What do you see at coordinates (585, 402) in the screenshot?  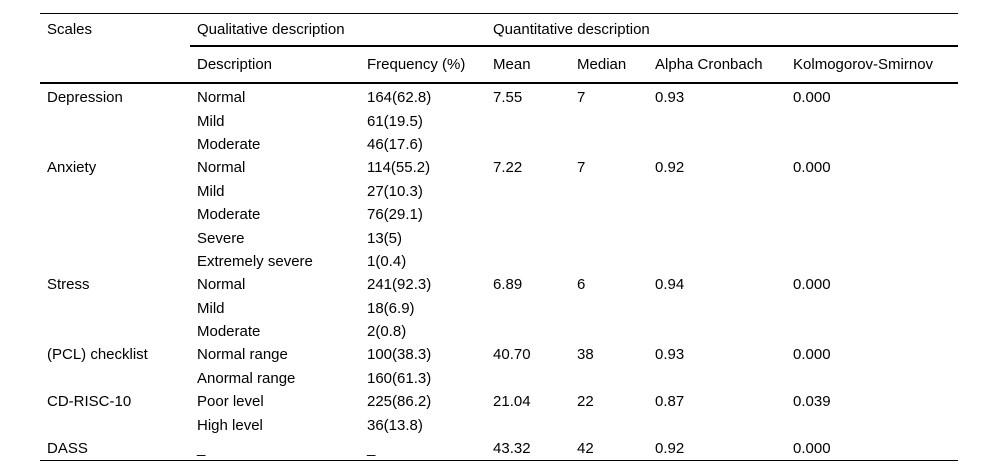 I see `cell-median: 22` at bounding box center [585, 402].